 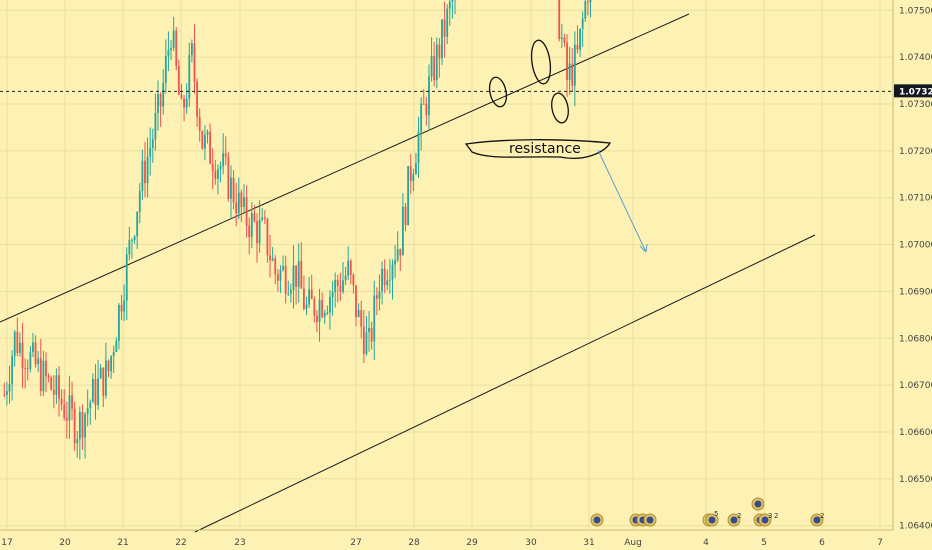 What do you see at coordinates (446, 538) in the screenshot?
I see `time-axis: 17 20 21 22 23 27 28 29 30 31 Aug 4 5 6 7` at bounding box center [446, 538].